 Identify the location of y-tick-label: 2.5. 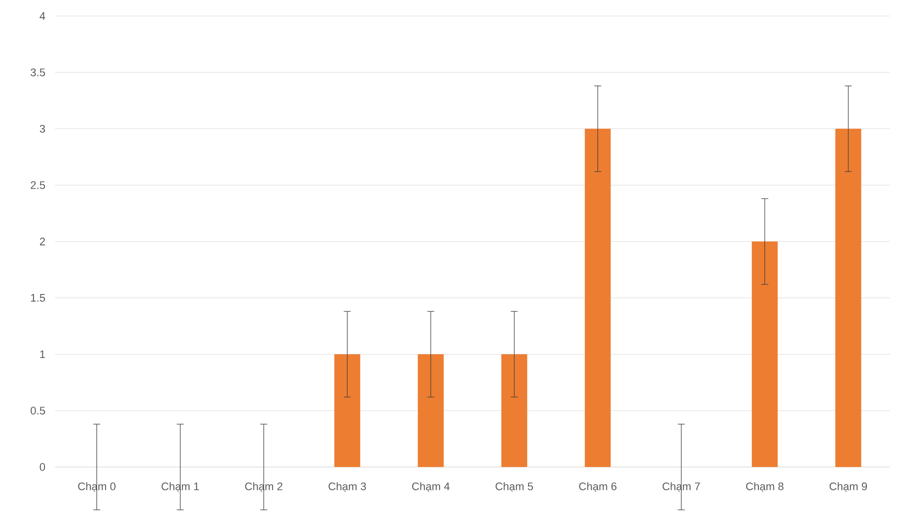
(38, 185).